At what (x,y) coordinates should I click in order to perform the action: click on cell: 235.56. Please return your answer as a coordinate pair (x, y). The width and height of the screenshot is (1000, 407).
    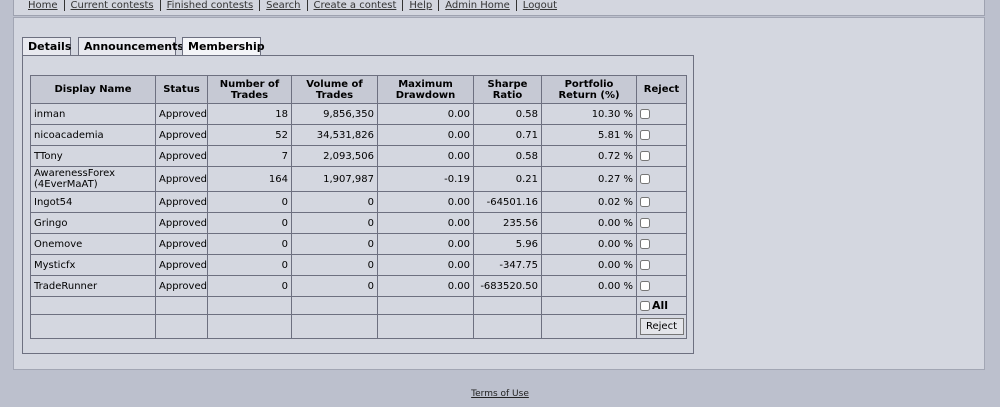
    Looking at the image, I should click on (507, 223).